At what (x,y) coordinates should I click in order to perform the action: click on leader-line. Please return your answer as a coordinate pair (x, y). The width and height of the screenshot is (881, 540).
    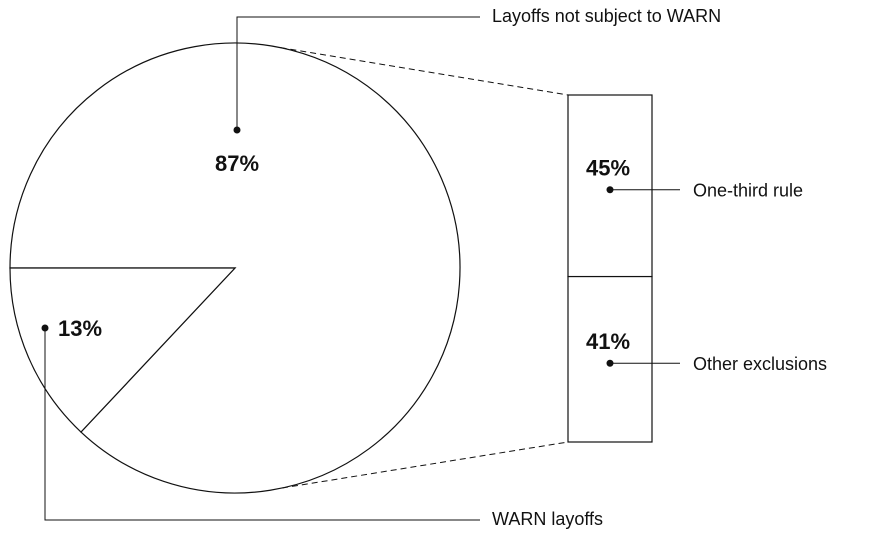
    Looking at the image, I should click on (358, 73).